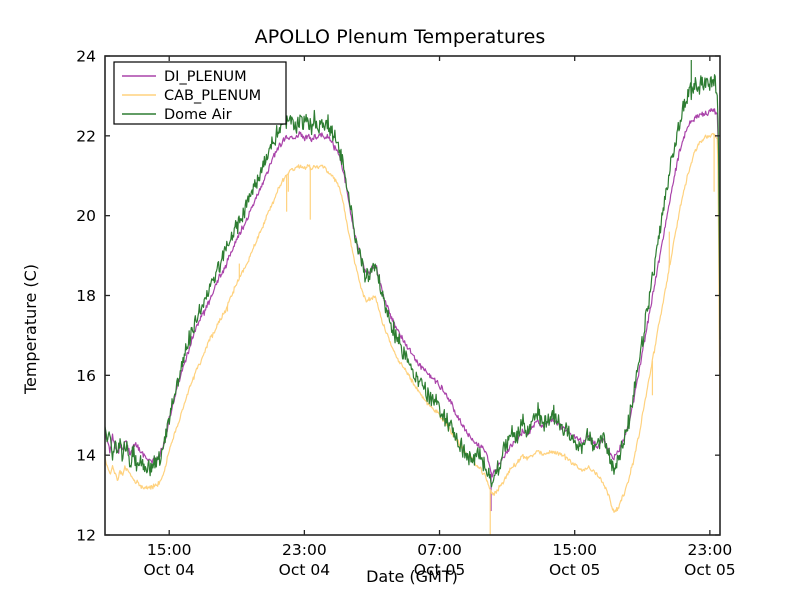 The width and height of the screenshot is (800, 600). I want to click on y-tick-label: 12, so click(86, 536).